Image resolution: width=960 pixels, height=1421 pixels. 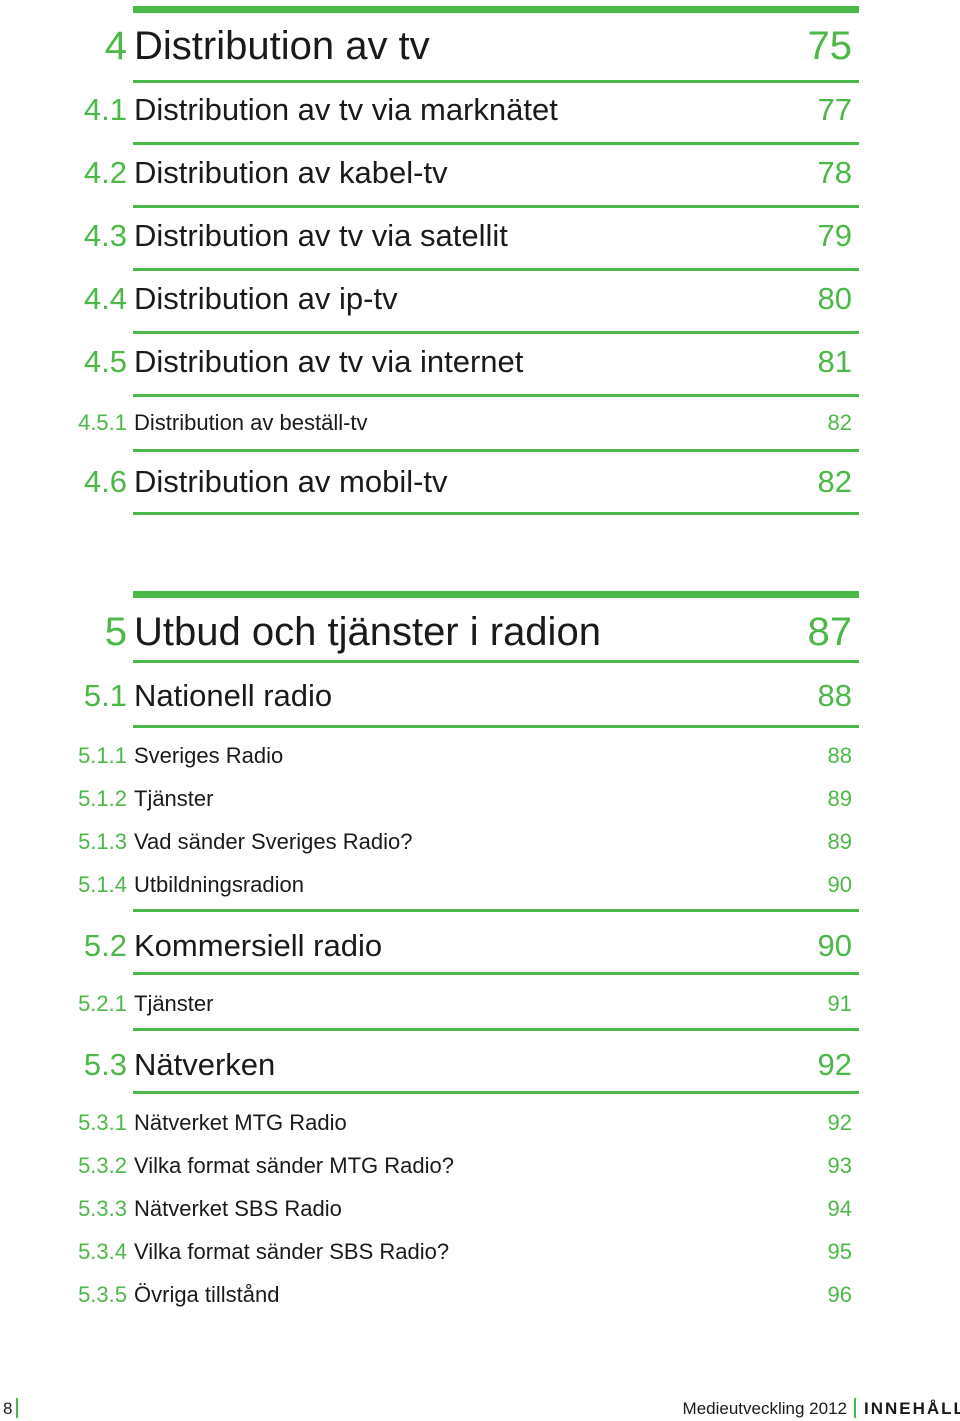 I want to click on entry-number: 4.5, so click(x=105, y=361).